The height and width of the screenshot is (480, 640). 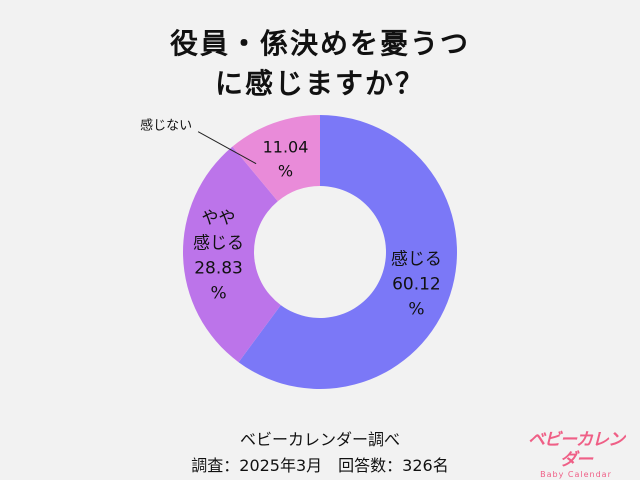 I want to click on slice-label-0: 感じる, so click(x=416, y=260).